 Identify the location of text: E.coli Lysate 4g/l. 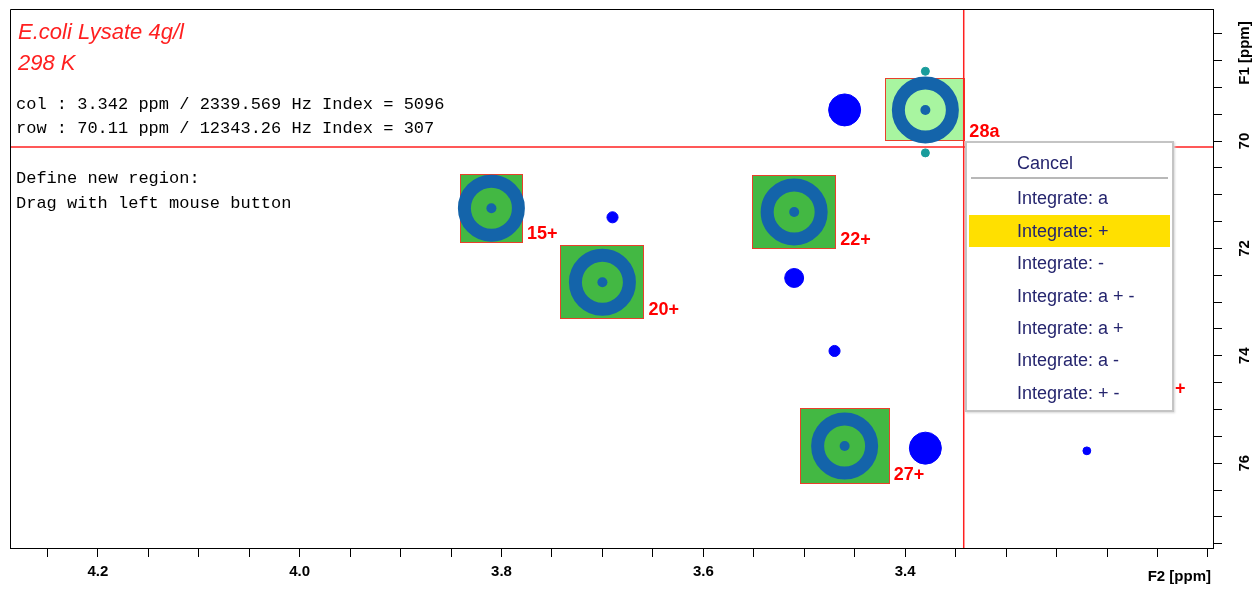
(102, 31).